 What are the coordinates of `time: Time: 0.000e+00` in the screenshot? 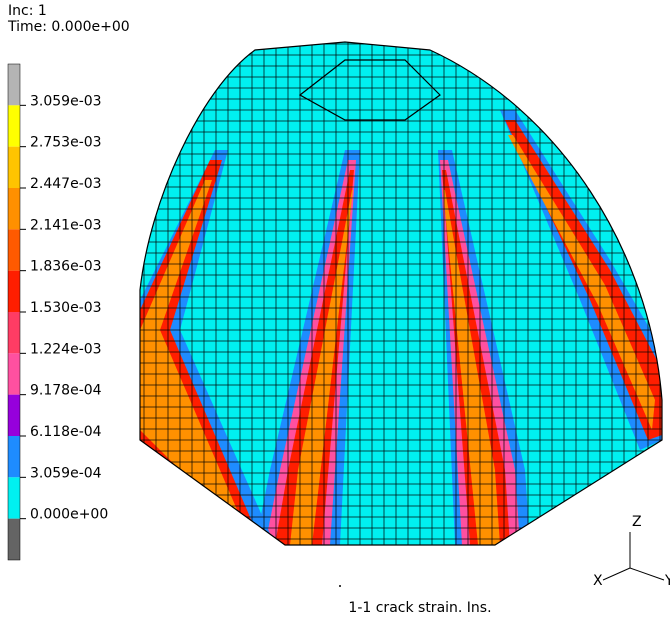 It's located at (68, 27).